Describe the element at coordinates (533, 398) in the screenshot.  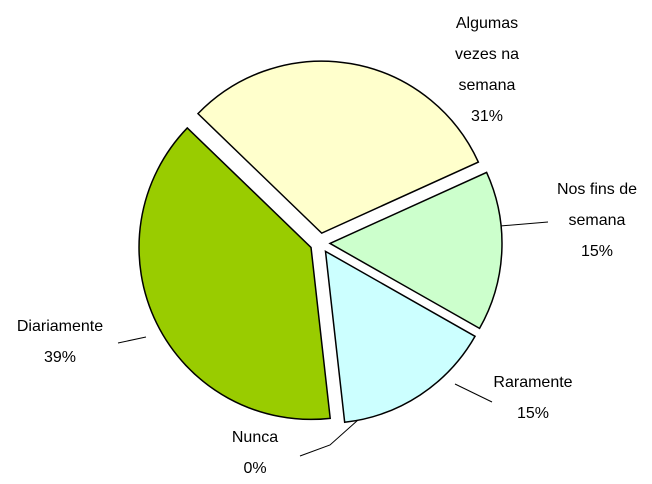
I see `slice-label: Raramente 15%` at that location.